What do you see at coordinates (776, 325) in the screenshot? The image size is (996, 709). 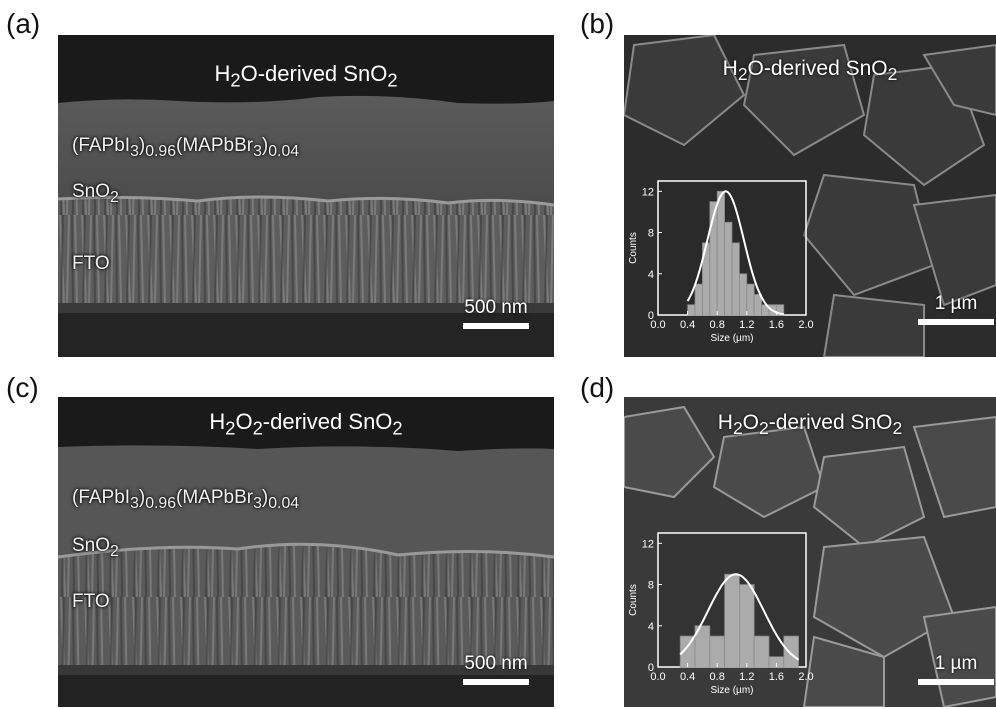 I see `x-tick-label-b: 1.6` at bounding box center [776, 325].